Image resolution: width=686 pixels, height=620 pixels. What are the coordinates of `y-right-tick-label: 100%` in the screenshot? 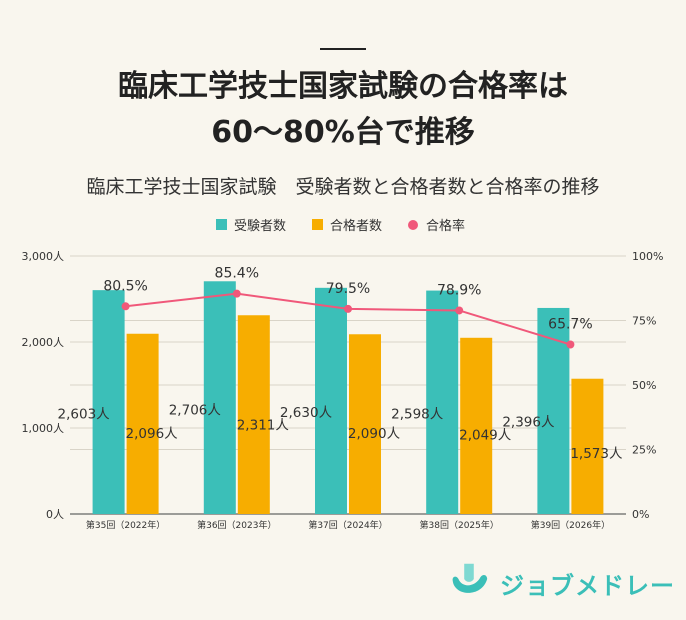 It's located at (647, 256).